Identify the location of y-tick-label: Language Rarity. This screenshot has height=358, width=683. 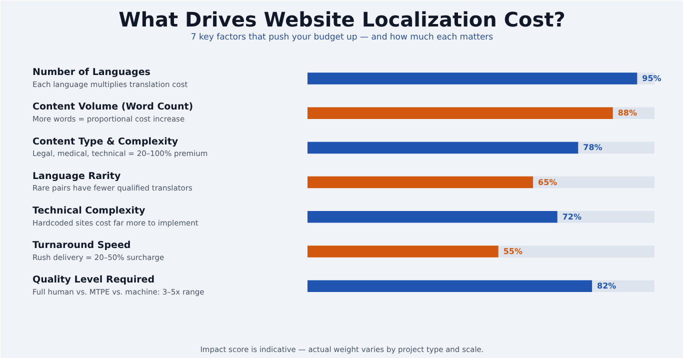
(77, 176).